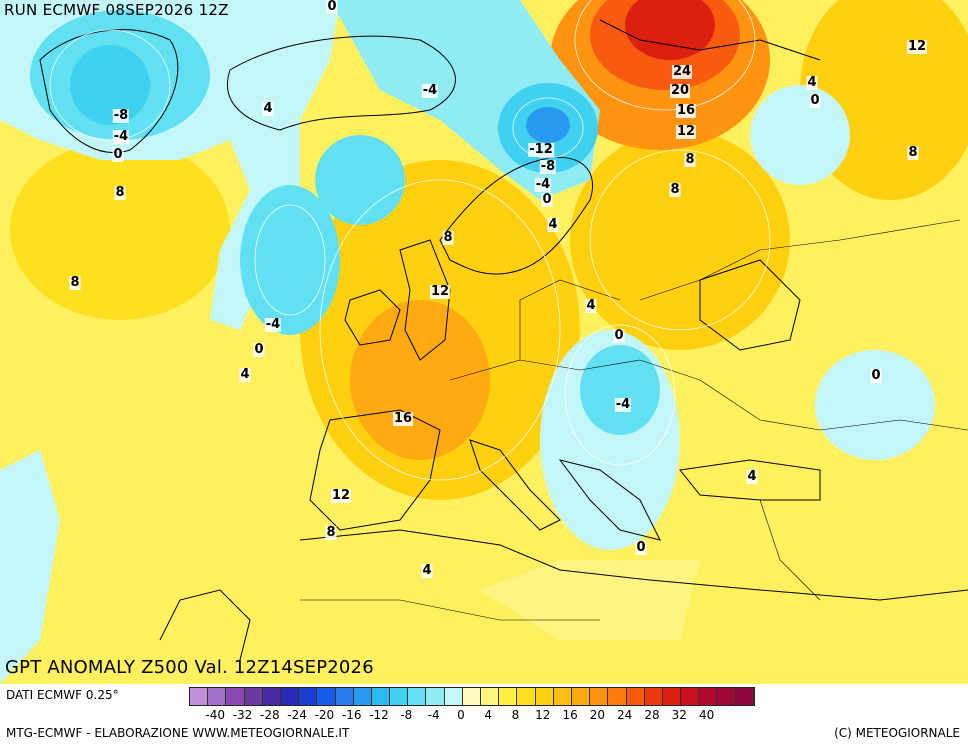 This screenshot has width=968, height=745. I want to click on anomaly-positive-russia, so click(680, 240).